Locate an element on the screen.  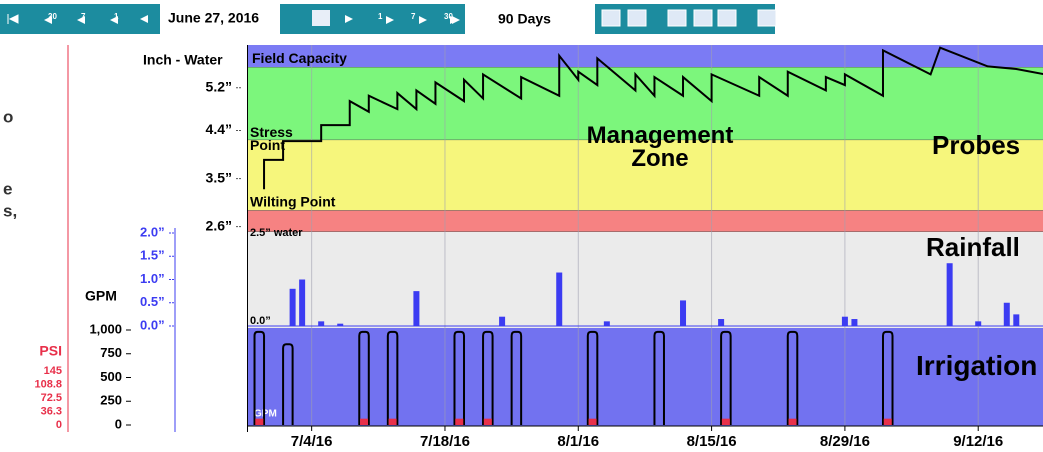
y-tick-label: 3.5” is located at coordinates (219, 177).